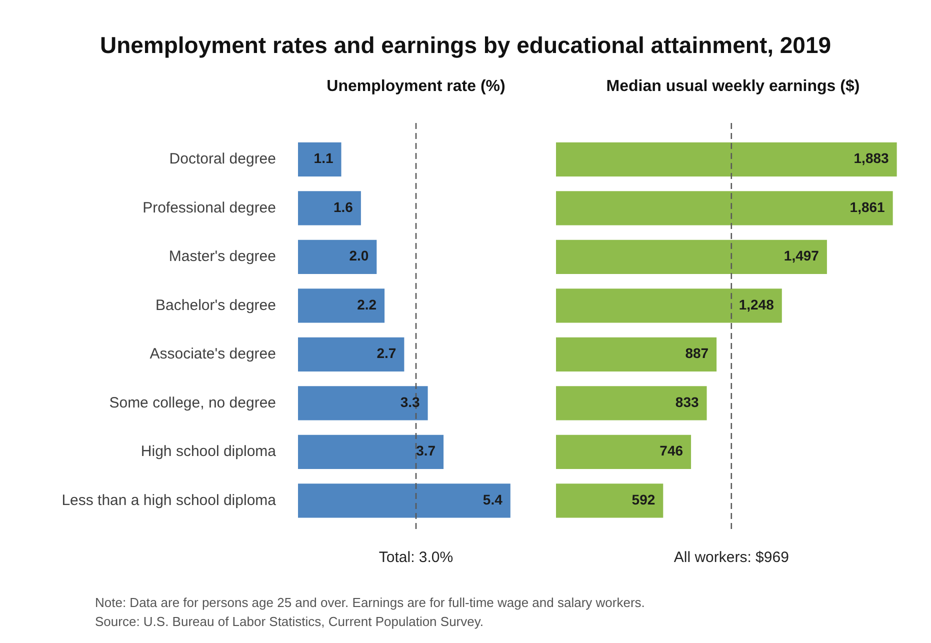  Describe the element at coordinates (169, 500) in the screenshot. I see `y-tick-label: Less than a high school diploma` at that location.